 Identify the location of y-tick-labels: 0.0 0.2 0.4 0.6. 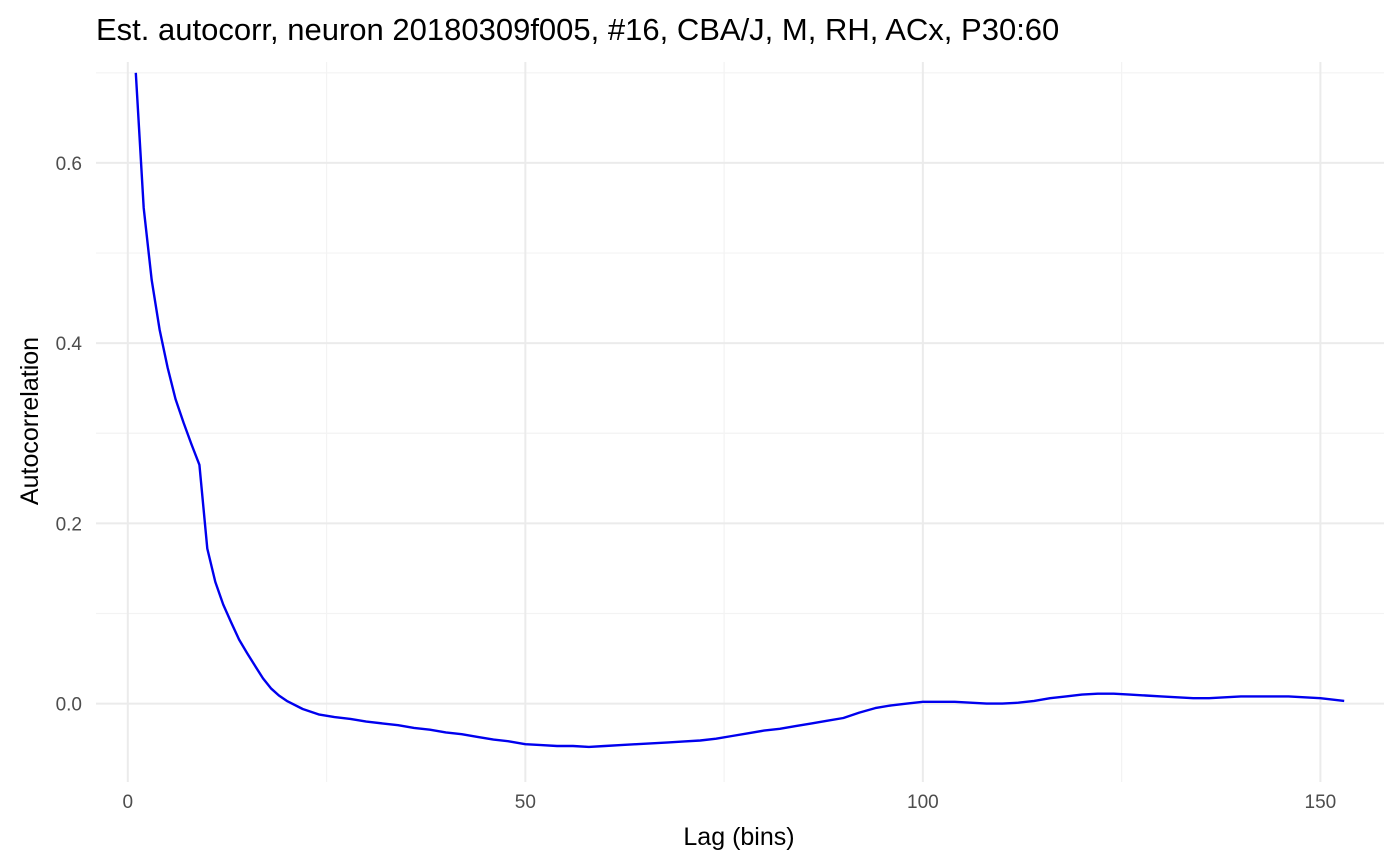
(69, 435).